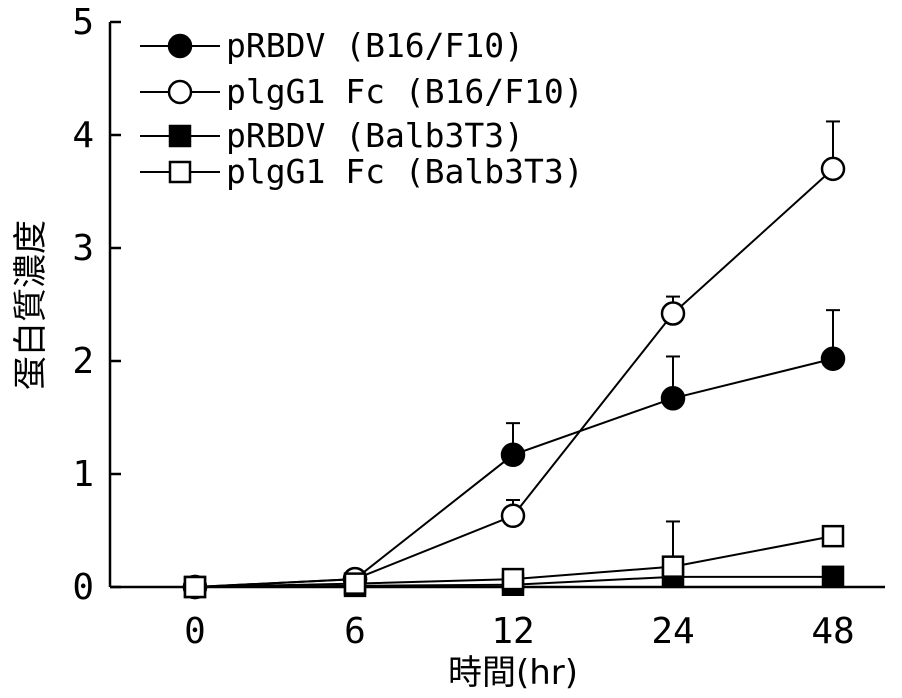  Describe the element at coordinates (31, 305) in the screenshot. I see `y-axis-title: 蛋白質濃度` at that location.